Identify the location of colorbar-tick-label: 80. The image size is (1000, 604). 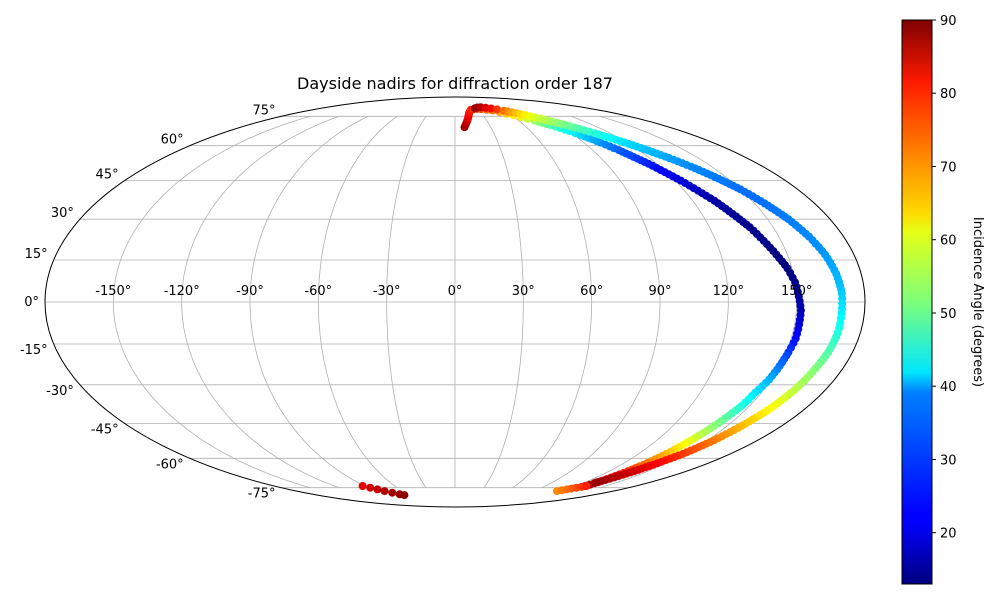
(948, 94).